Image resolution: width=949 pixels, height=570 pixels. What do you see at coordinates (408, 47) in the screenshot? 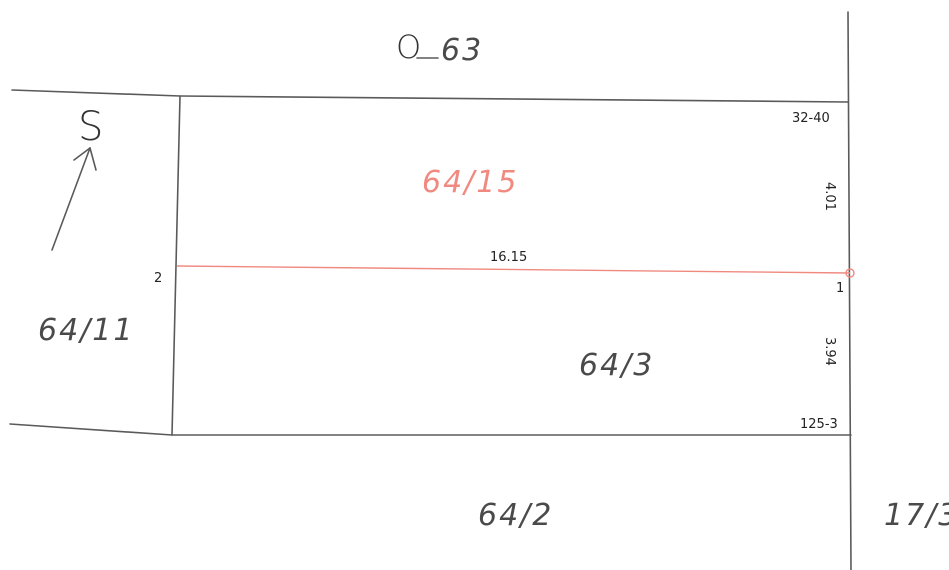
I see `road-letter: O` at bounding box center [408, 47].